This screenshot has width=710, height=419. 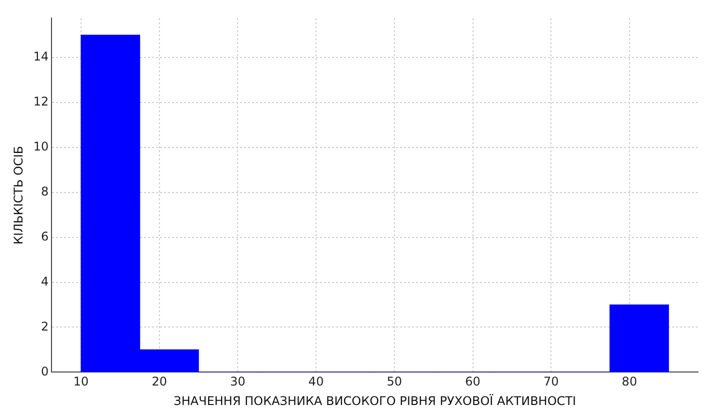 What do you see at coordinates (81, 381) in the screenshot?
I see `x-tick-label: 10` at bounding box center [81, 381].